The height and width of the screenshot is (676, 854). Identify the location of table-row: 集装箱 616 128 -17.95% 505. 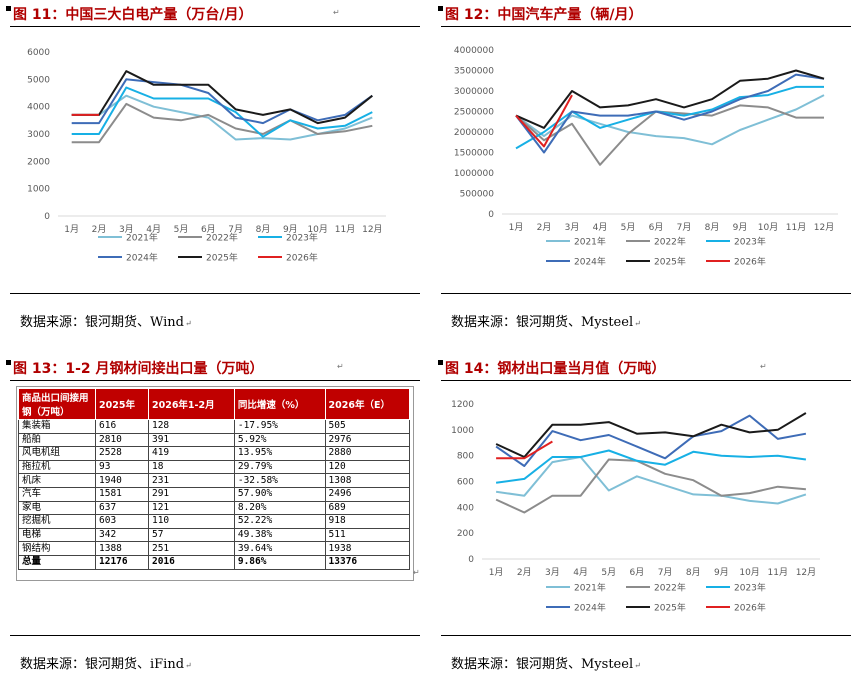
(214, 426).